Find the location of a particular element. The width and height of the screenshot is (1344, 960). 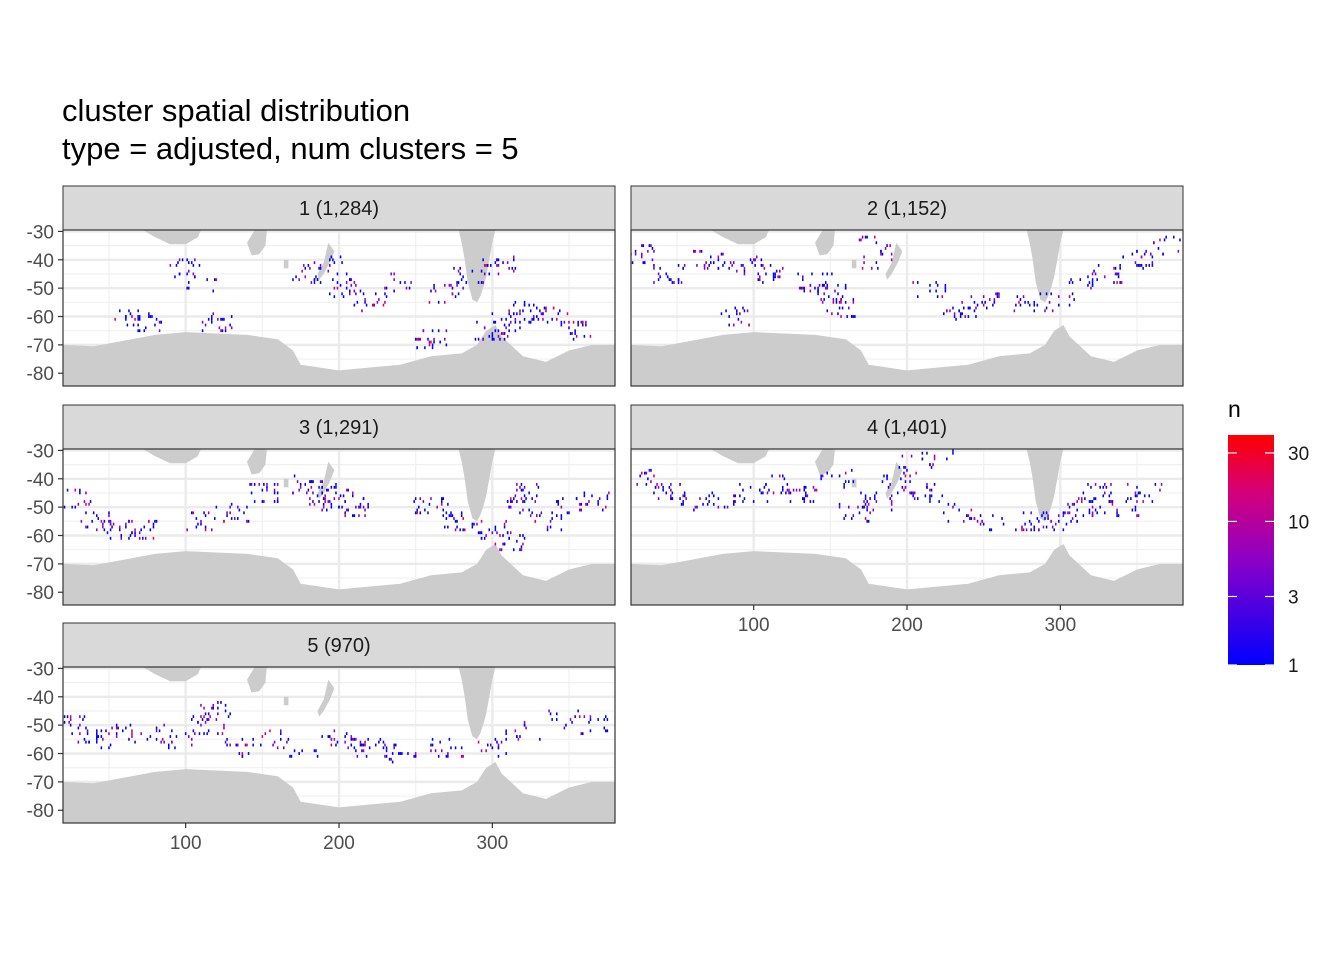

facet-strip-label: 3 (1,291) is located at coordinates (339, 428).